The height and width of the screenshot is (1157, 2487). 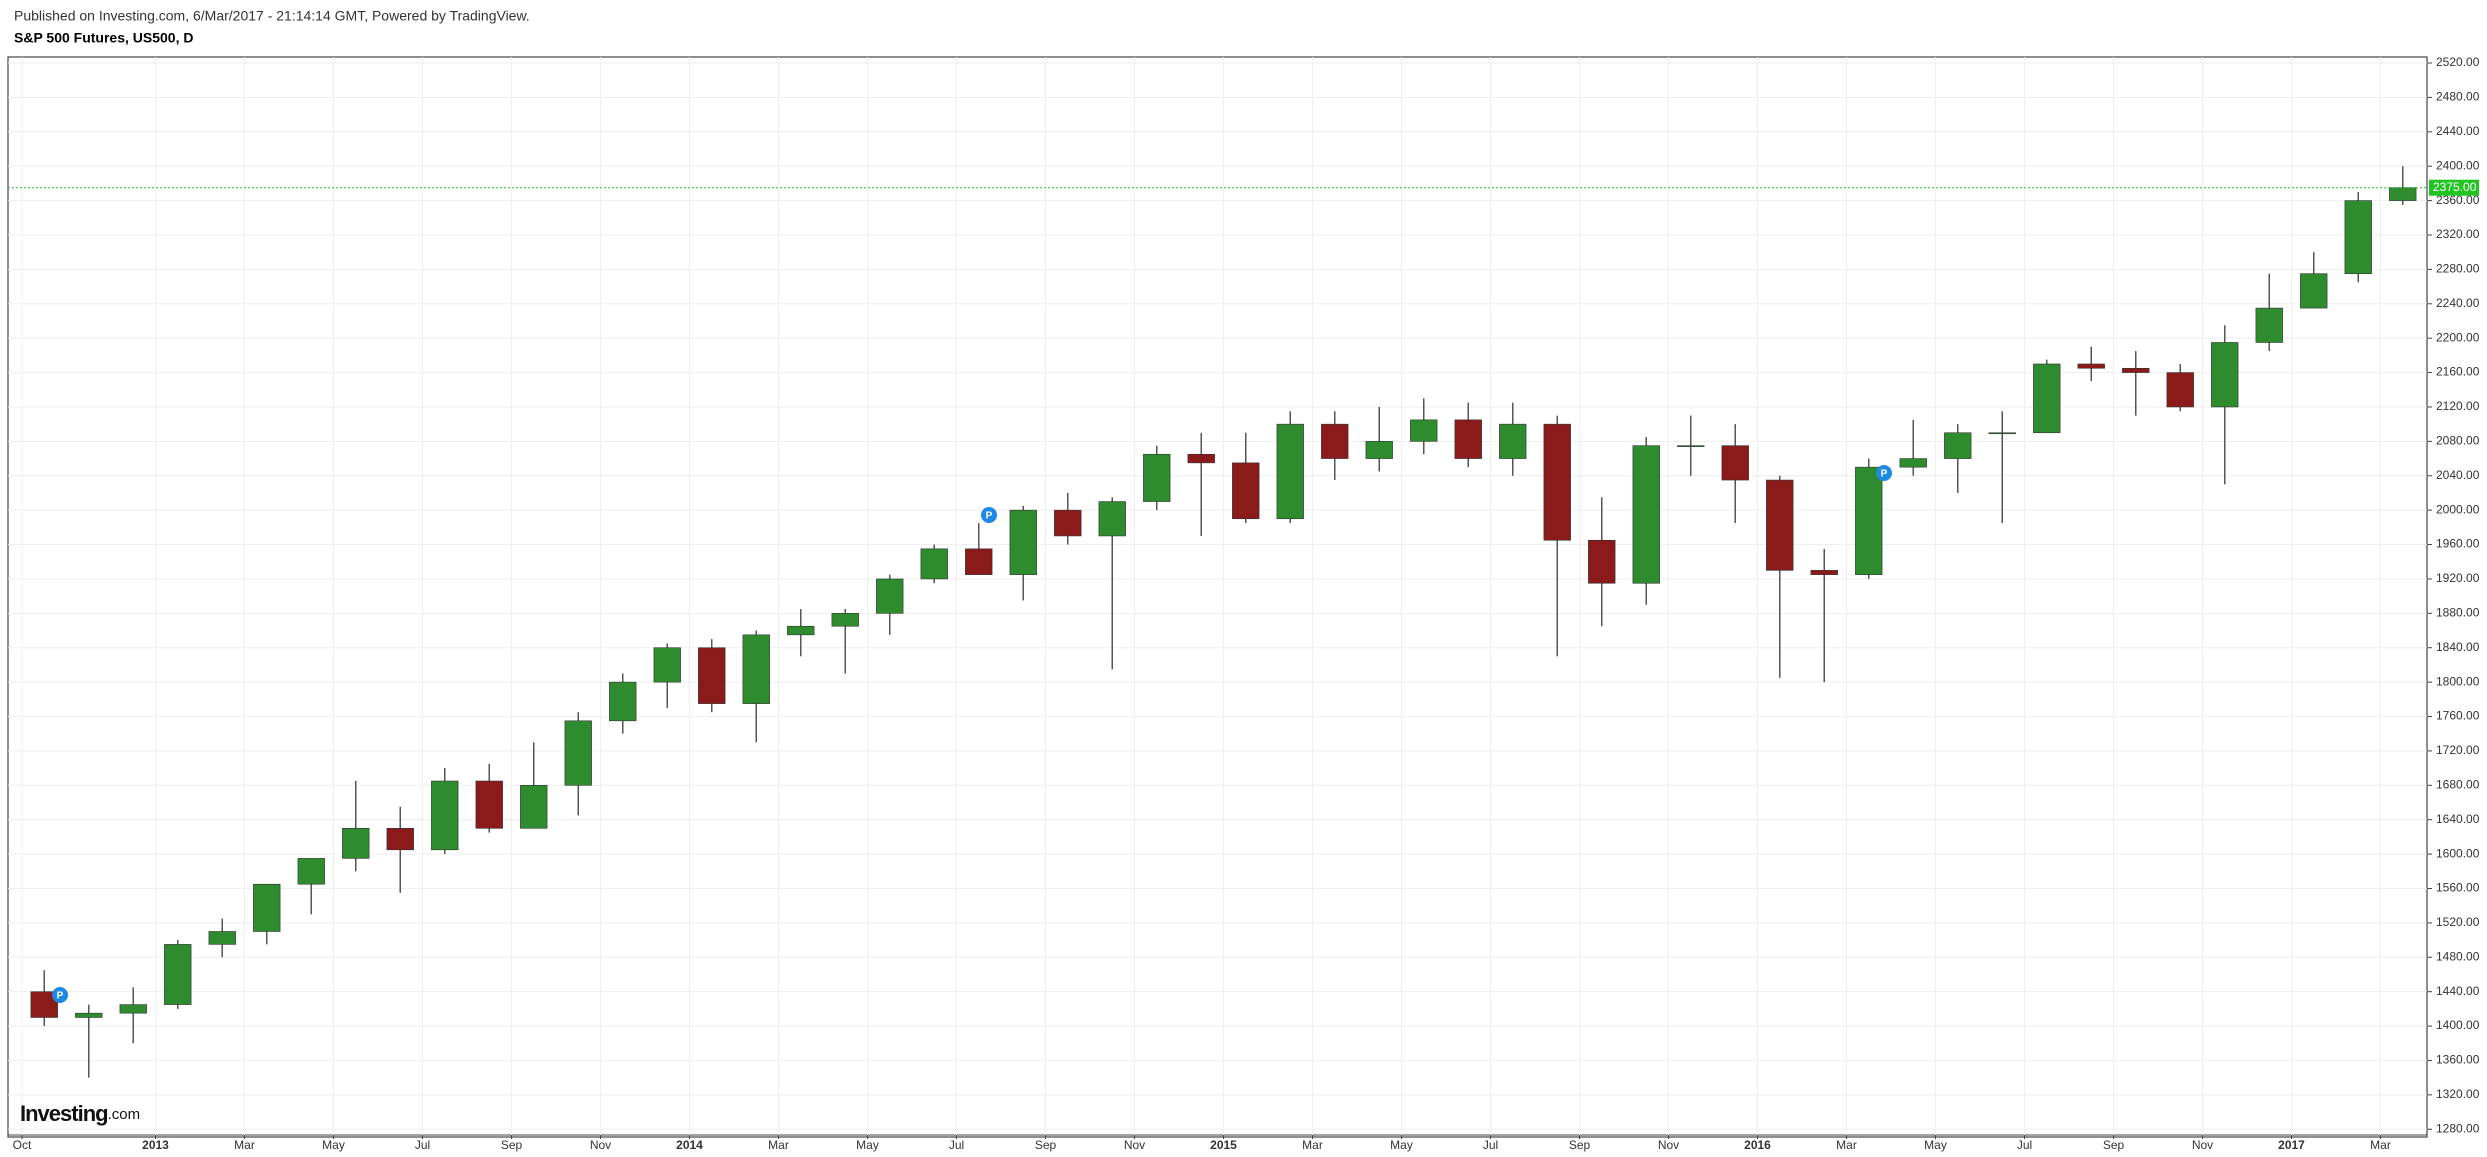 What do you see at coordinates (2458, 716) in the screenshot?
I see `y-tick-label: 1760.00` at bounding box center [2458, 716].